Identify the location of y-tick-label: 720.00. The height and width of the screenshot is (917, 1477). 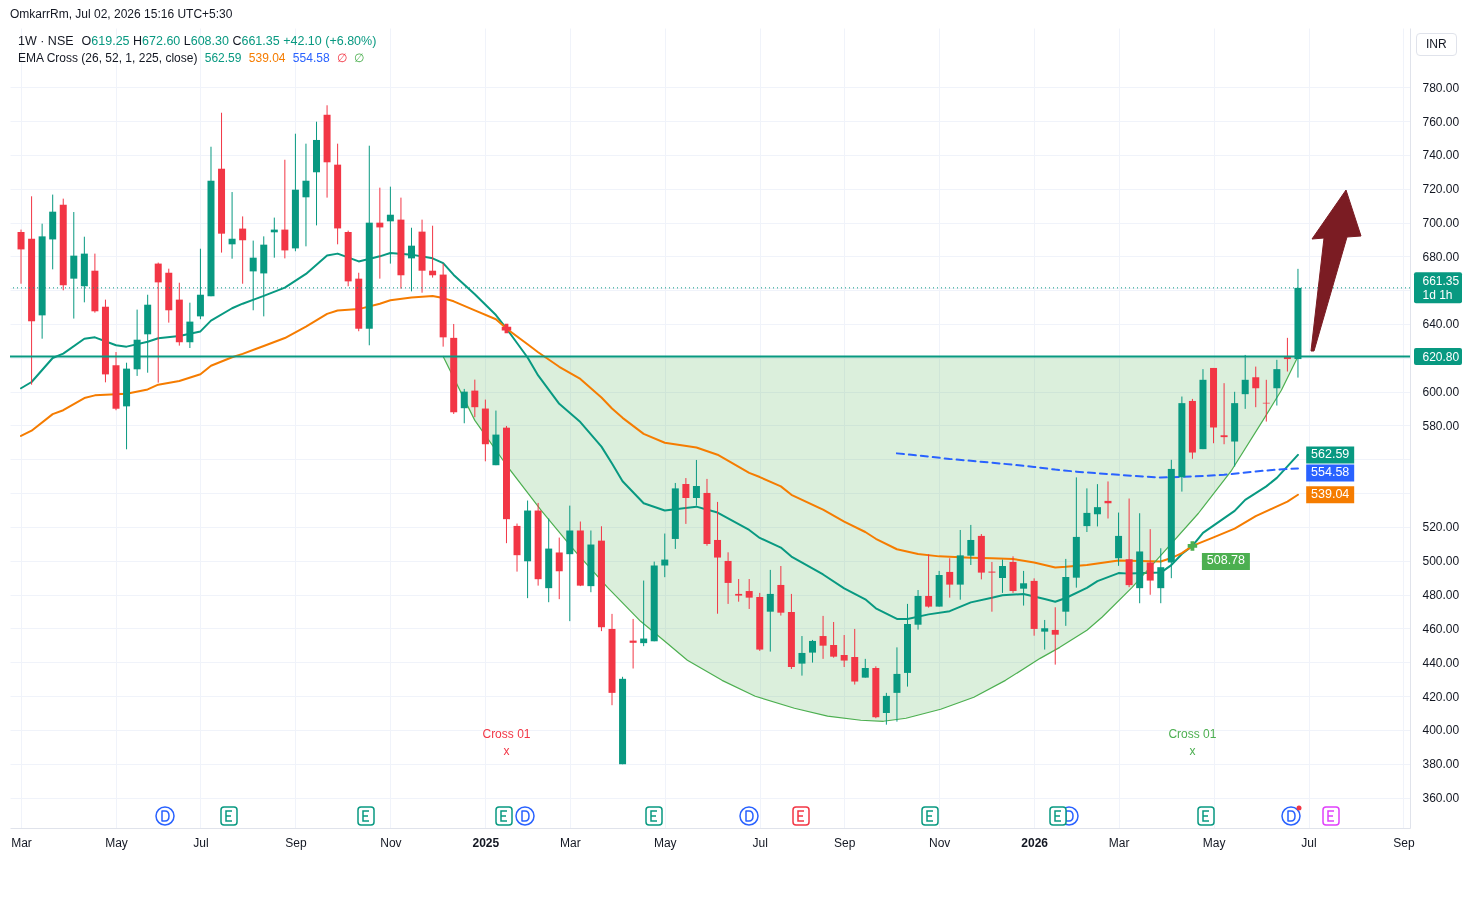
(1441, 189).